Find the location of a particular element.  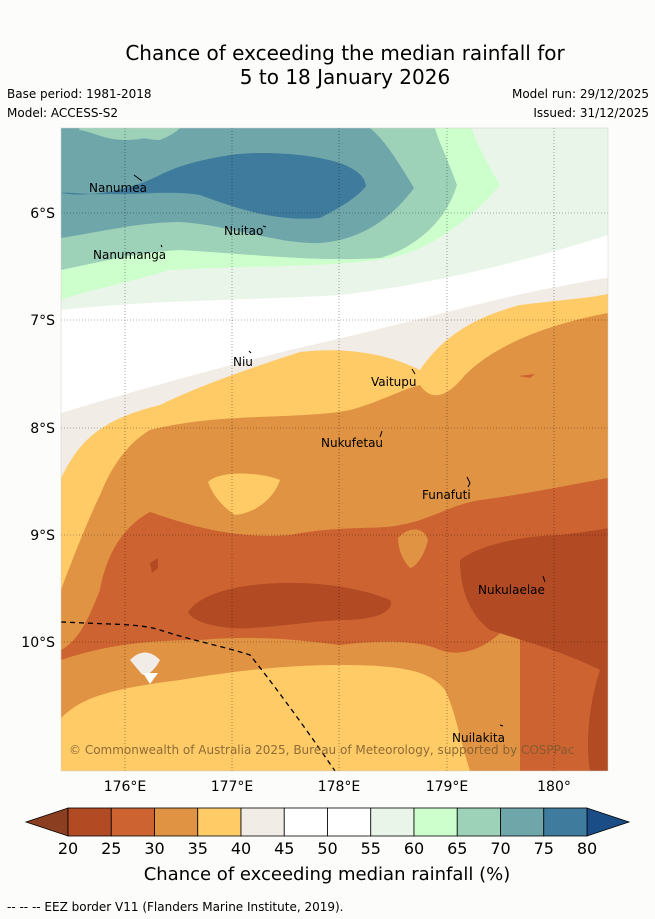

lat-label: 8°S is located at coordinates (42, 429).